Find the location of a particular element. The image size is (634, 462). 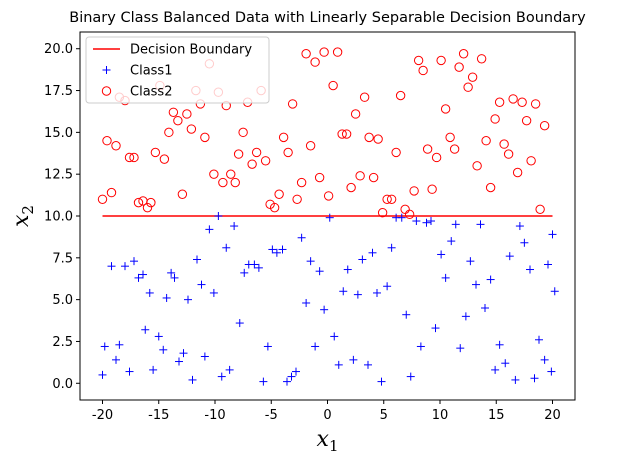

x-tick-label: 0 is located at coordinates (327, 415).